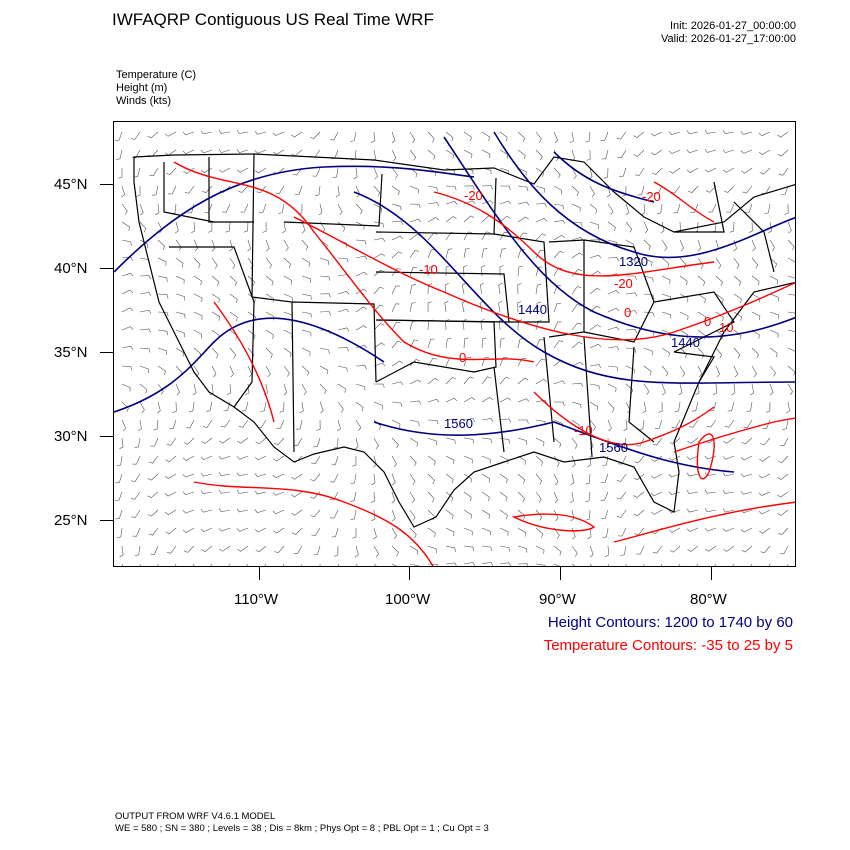 The image size is (850, 850). What do you see at coordinates (273, 19) in the screenshot?
I see `chart-title: IWFAQRP Contiguous US Real Time WRF` at bounding box center [273, 19].